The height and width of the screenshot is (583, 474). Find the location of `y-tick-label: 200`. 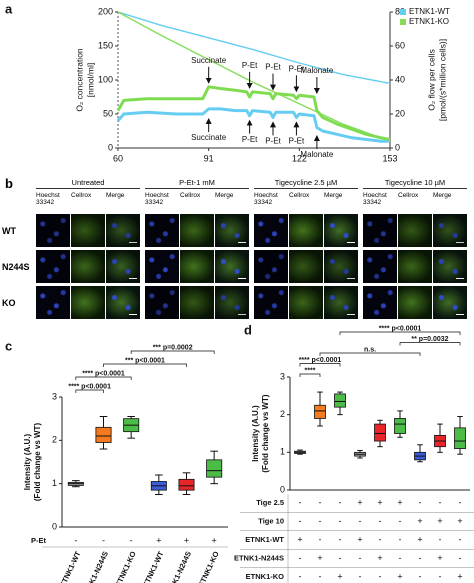

y-tick-label: 200 is located at coordinates (105, 11).